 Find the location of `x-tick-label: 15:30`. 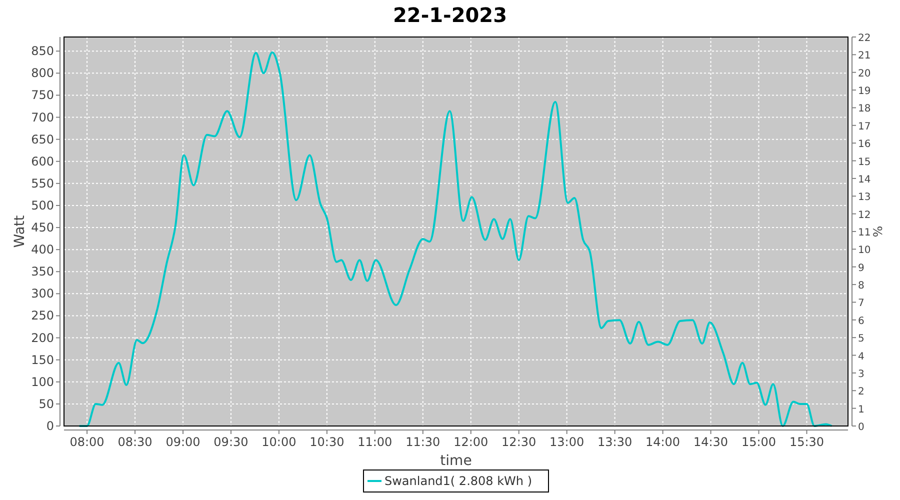

x-tick-label: 15:30 is located at coordinates (806, 442).